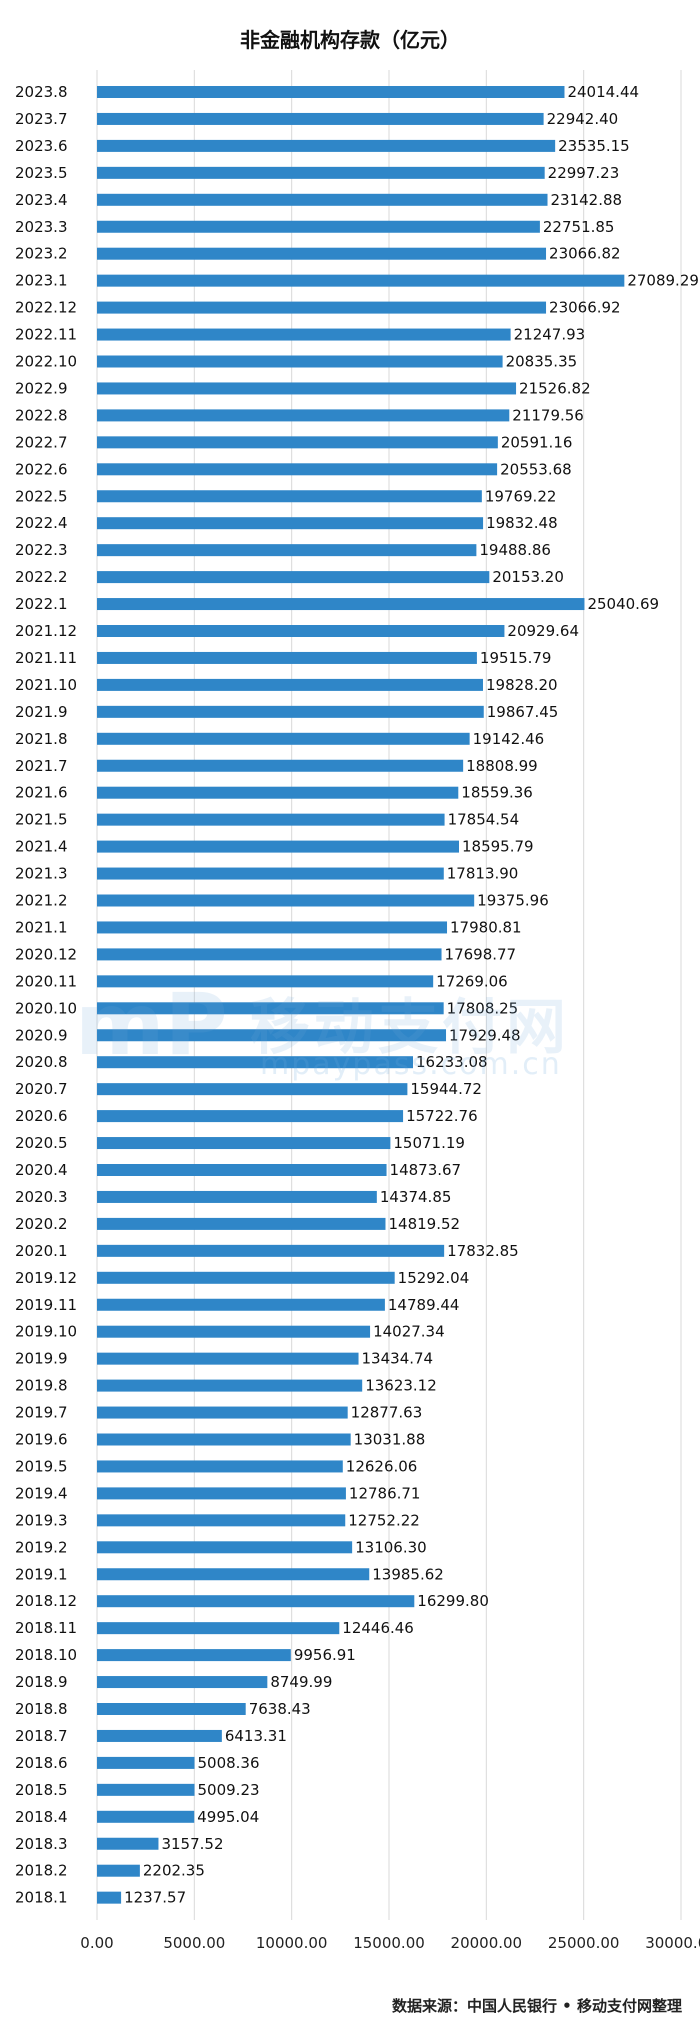  I want to click on category-label: 2020.5, so click(41, 1143).